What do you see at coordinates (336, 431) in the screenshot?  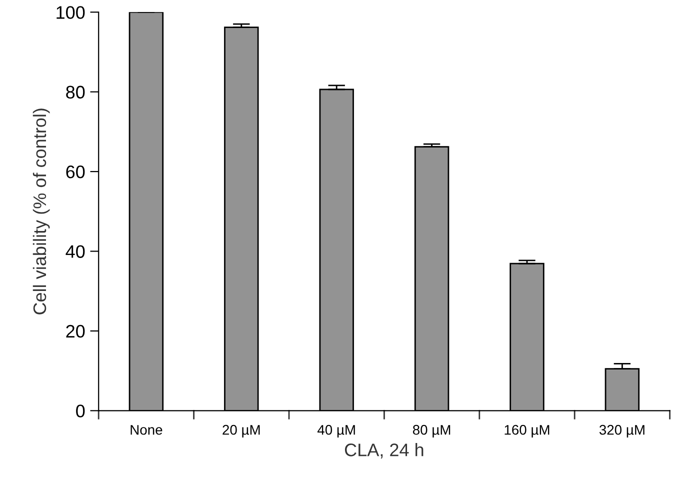 I see `x-tick-label: 40 µM` at bounding box center [336, 431].